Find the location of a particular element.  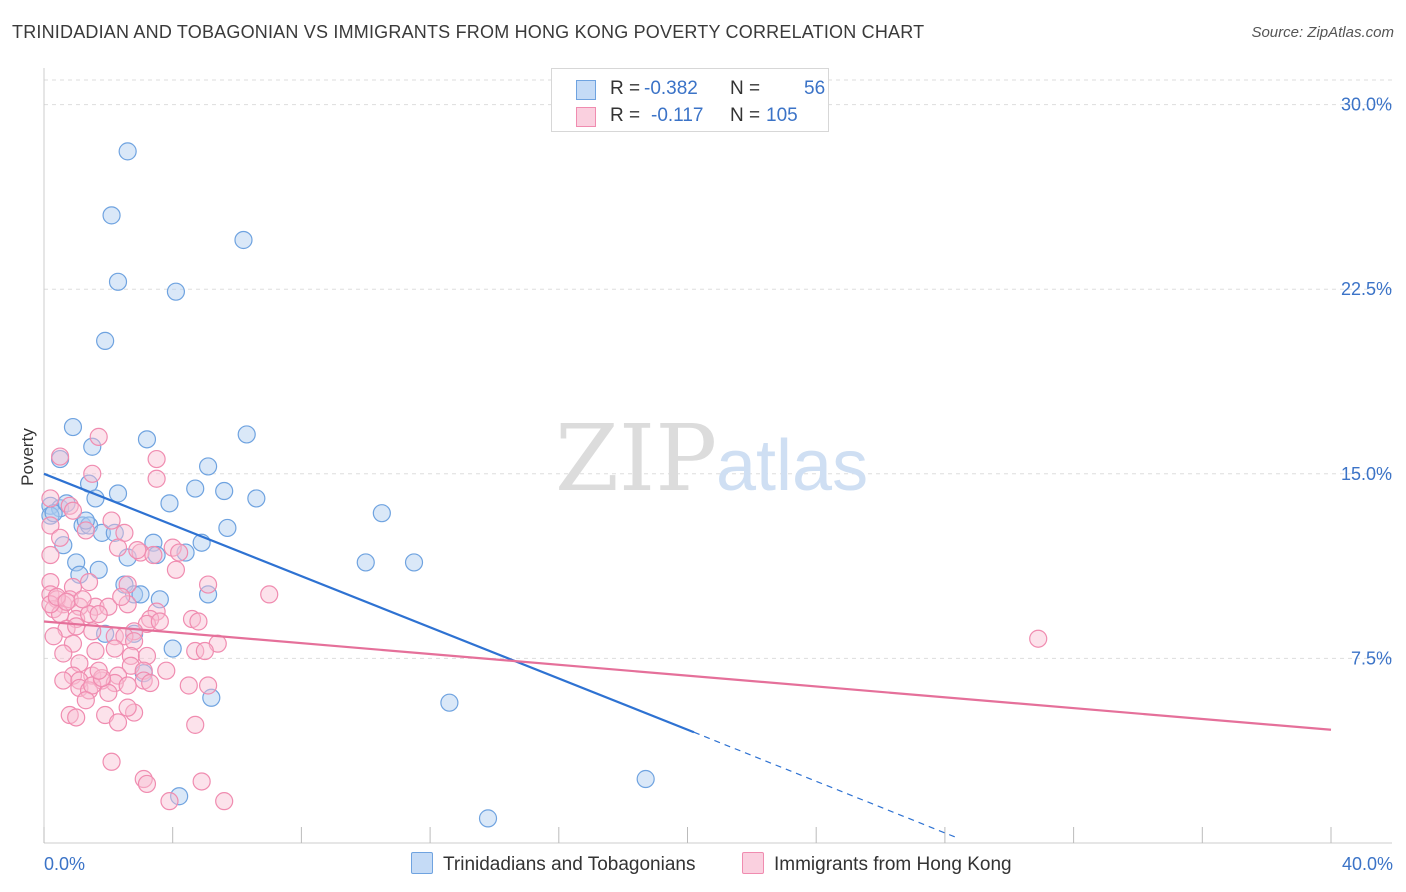

legend-n-label: N = is located at coordinates (745, 115).